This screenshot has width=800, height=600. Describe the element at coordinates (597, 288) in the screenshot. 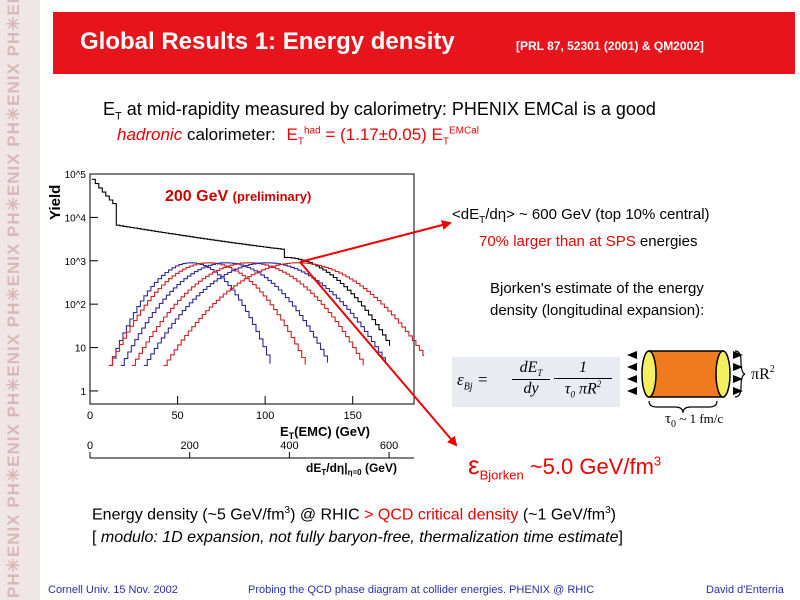

I see `bjorken-intro-line-1: Bjorken's estimate of the energy` at that location.